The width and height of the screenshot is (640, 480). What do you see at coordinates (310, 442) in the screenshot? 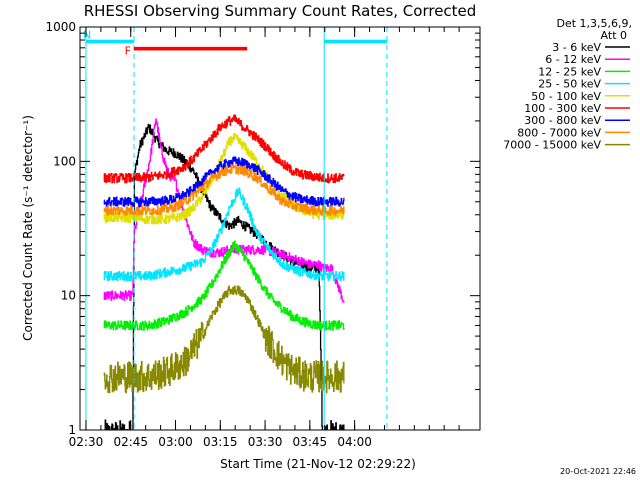
I see `x-tick-label: 03:45` at bounding box center [310, 442].